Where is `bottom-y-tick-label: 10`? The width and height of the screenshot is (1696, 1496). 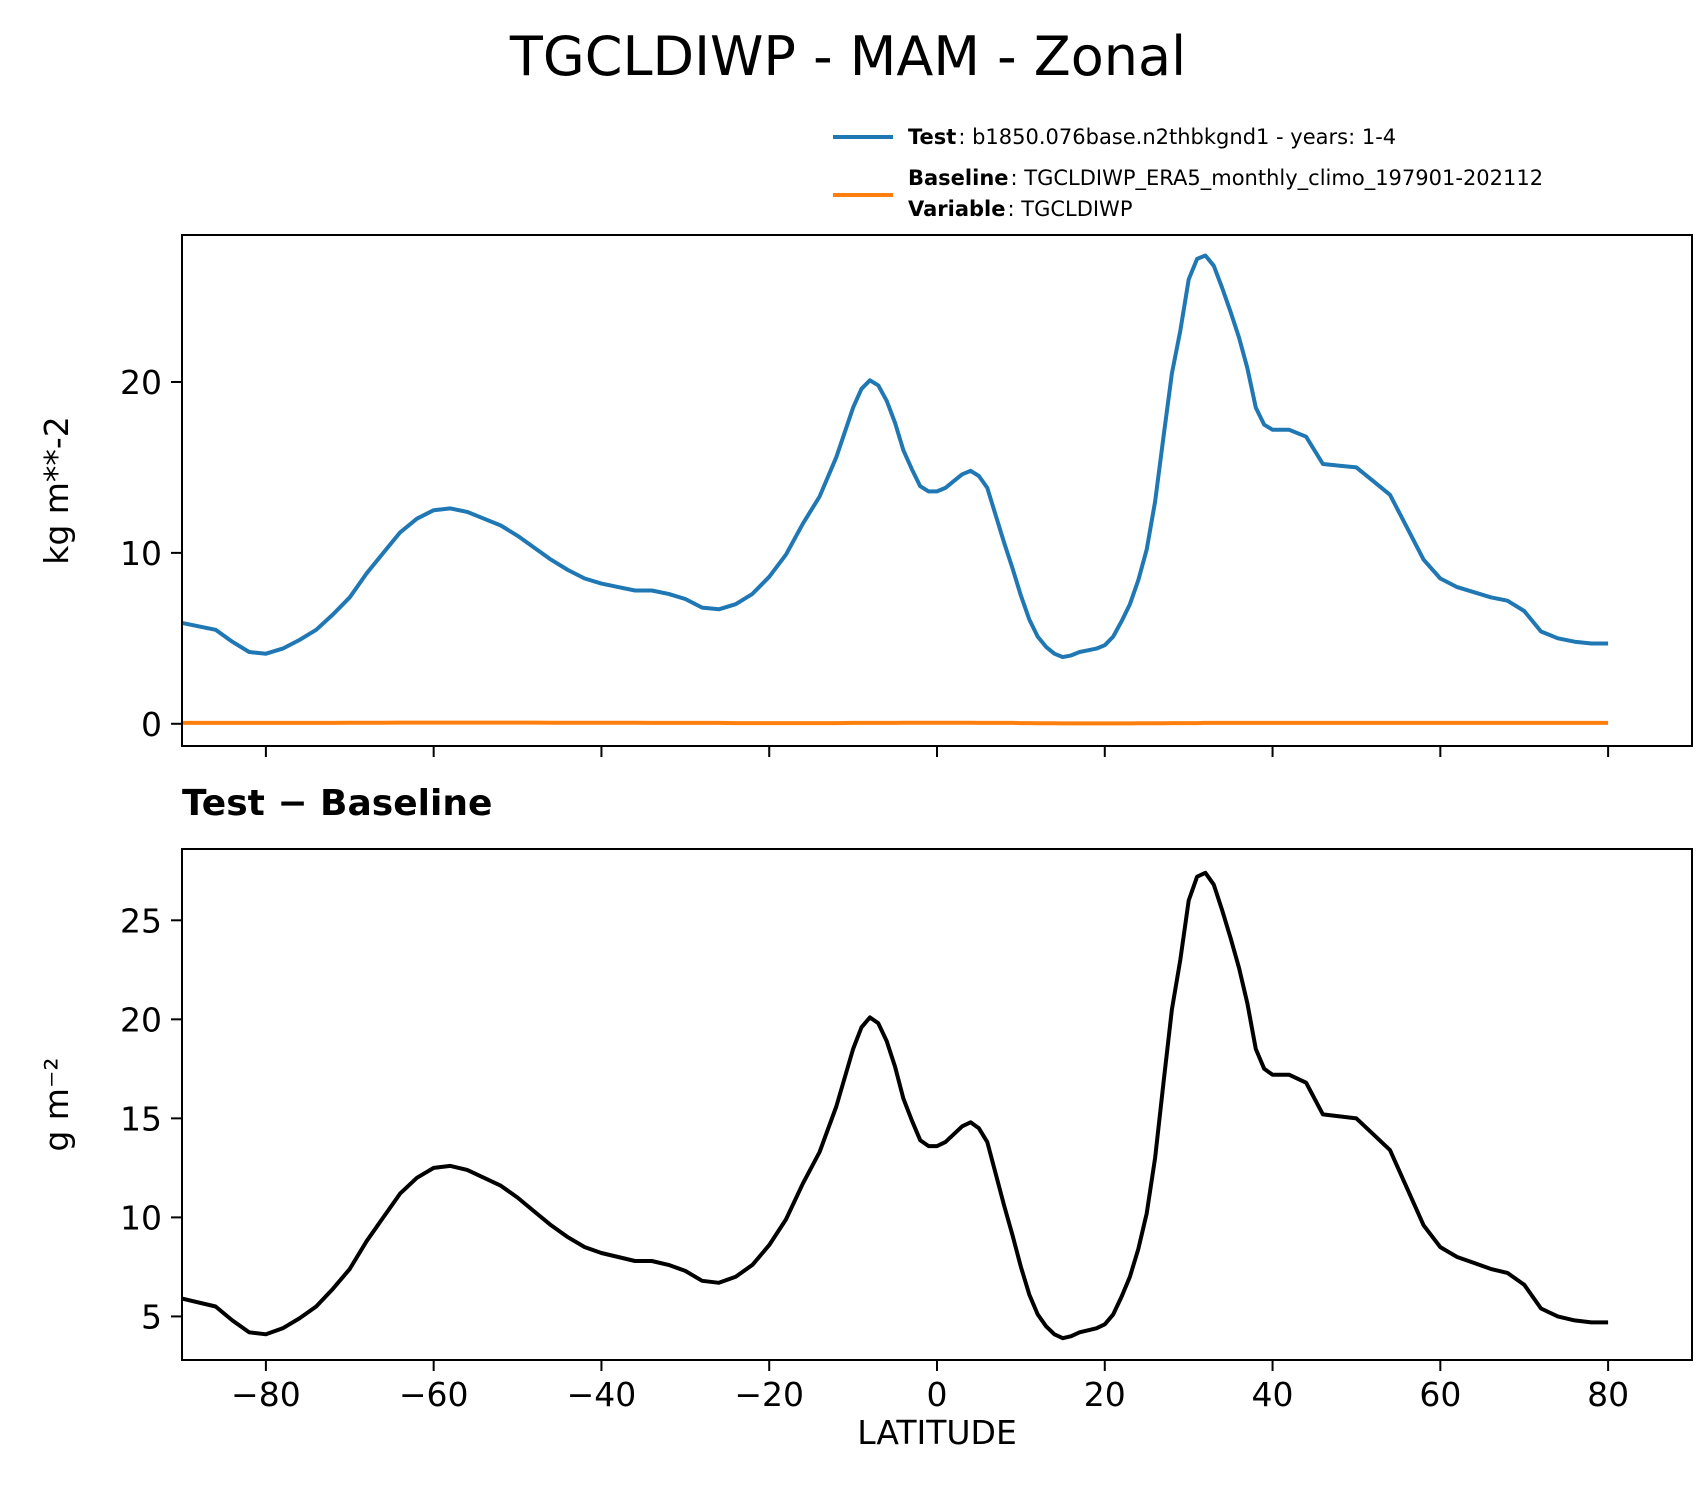
bottom-y-tick-label: 10 is located at coordinates (141, 1217).